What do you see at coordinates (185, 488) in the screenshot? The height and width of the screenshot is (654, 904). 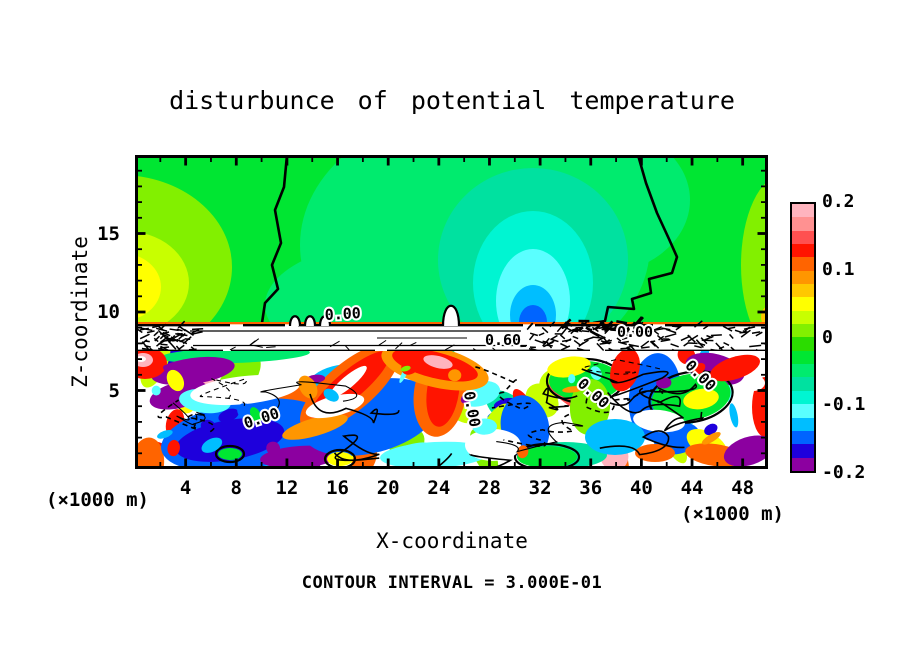 I see `x-tick-label: 4` at bounding box center [185, 488].